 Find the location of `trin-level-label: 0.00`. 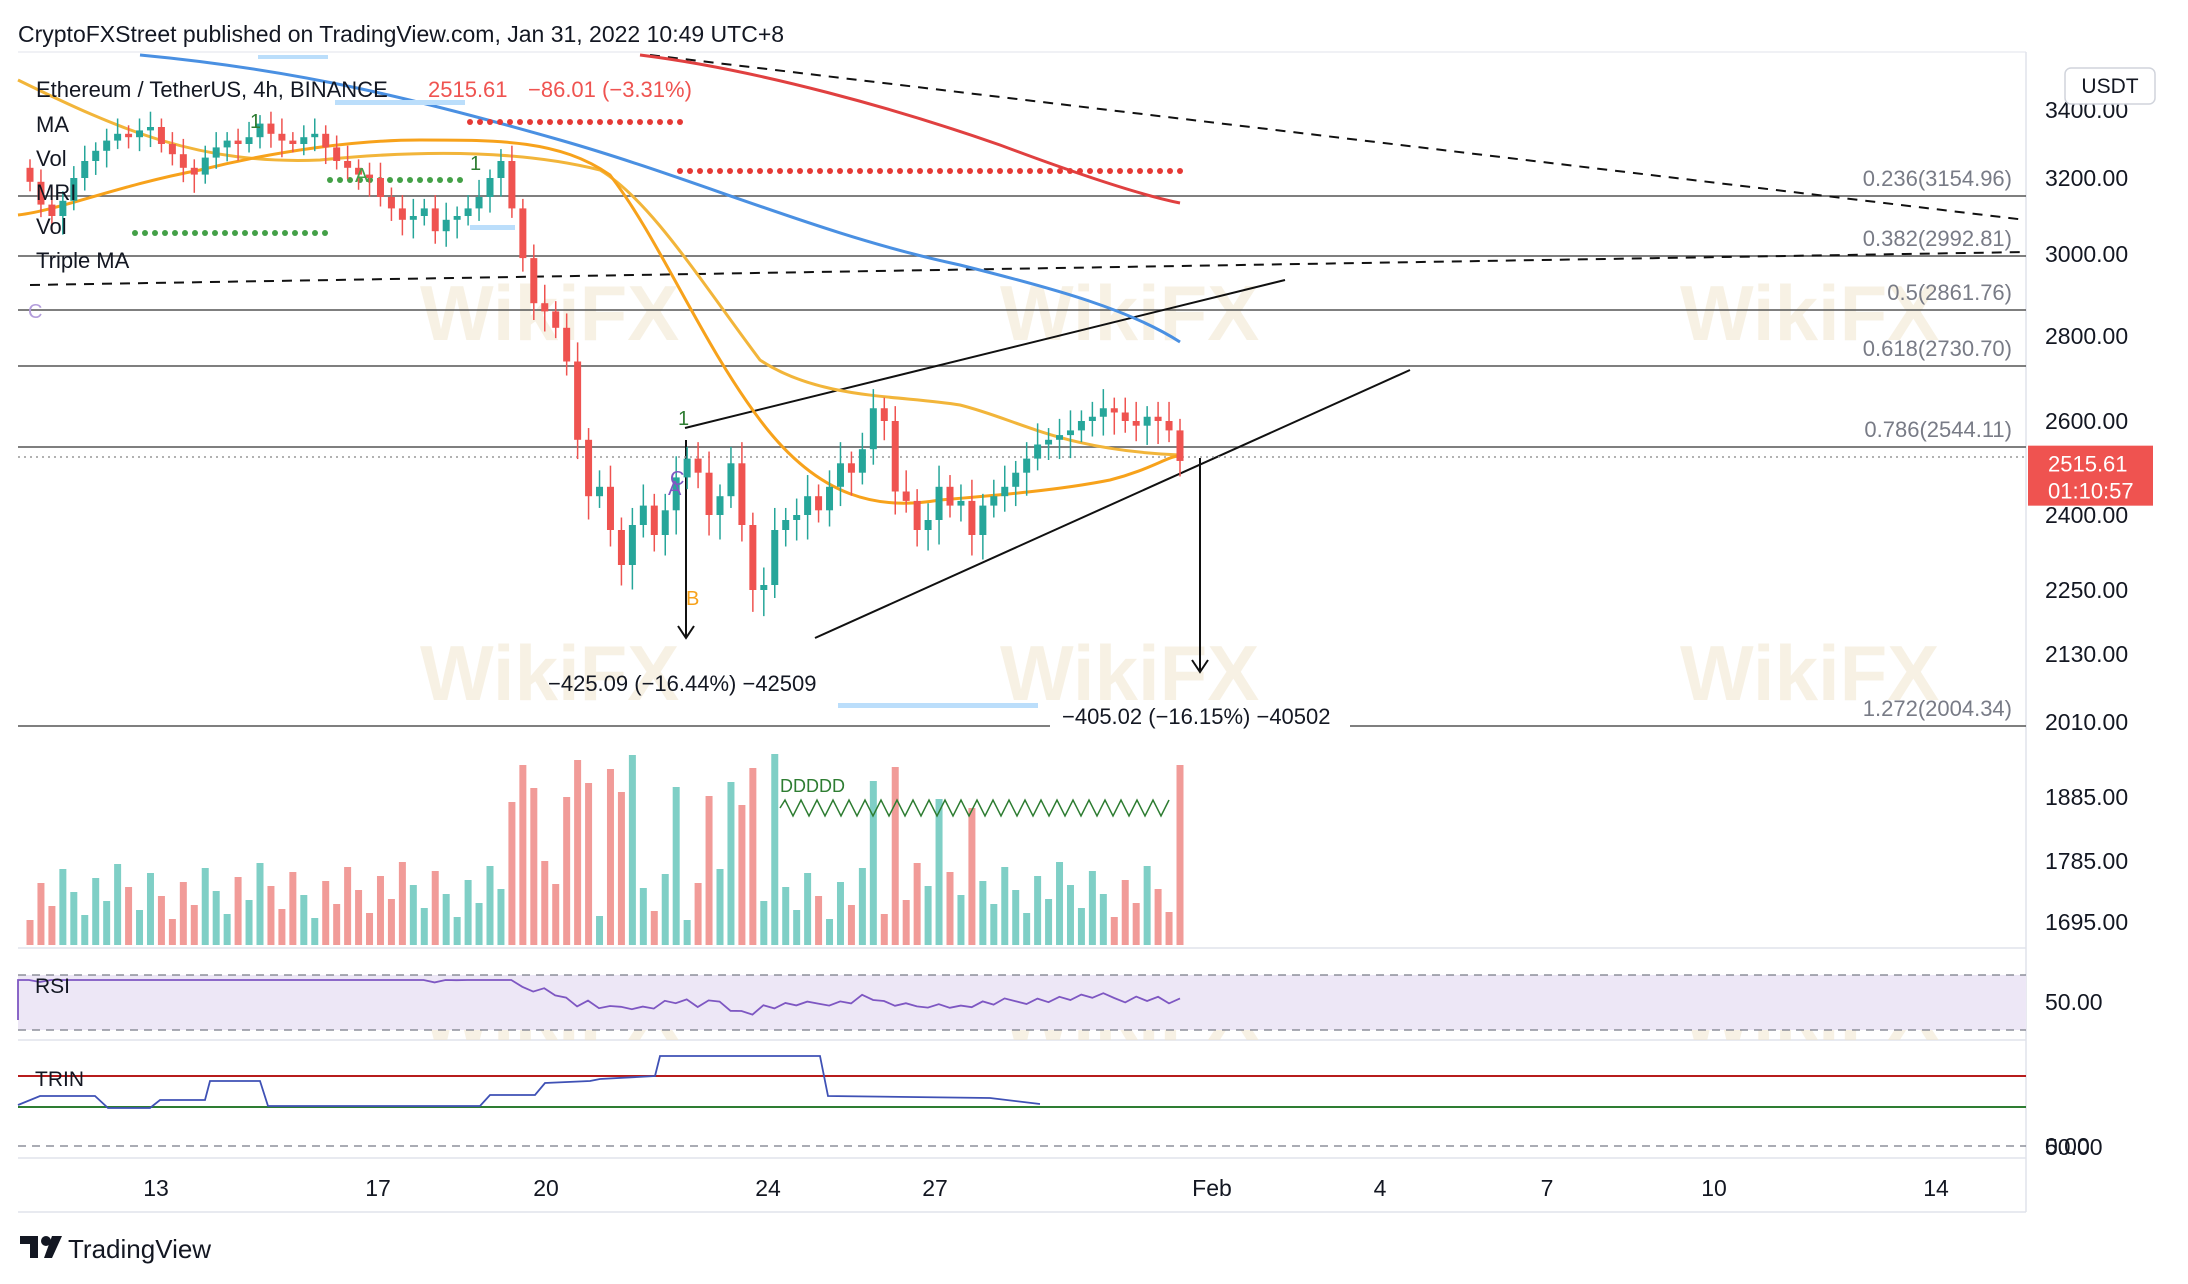

trin-level-label: 0.00 is located at coordinates (2067, 1146).